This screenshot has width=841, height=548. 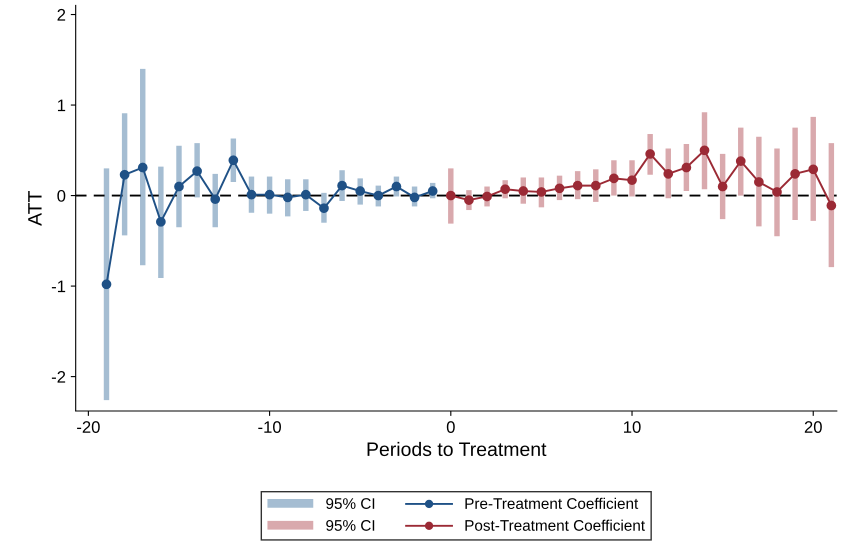 I want to click on x-axis-title: Periods to Treatment, so click(x=457, y=449).